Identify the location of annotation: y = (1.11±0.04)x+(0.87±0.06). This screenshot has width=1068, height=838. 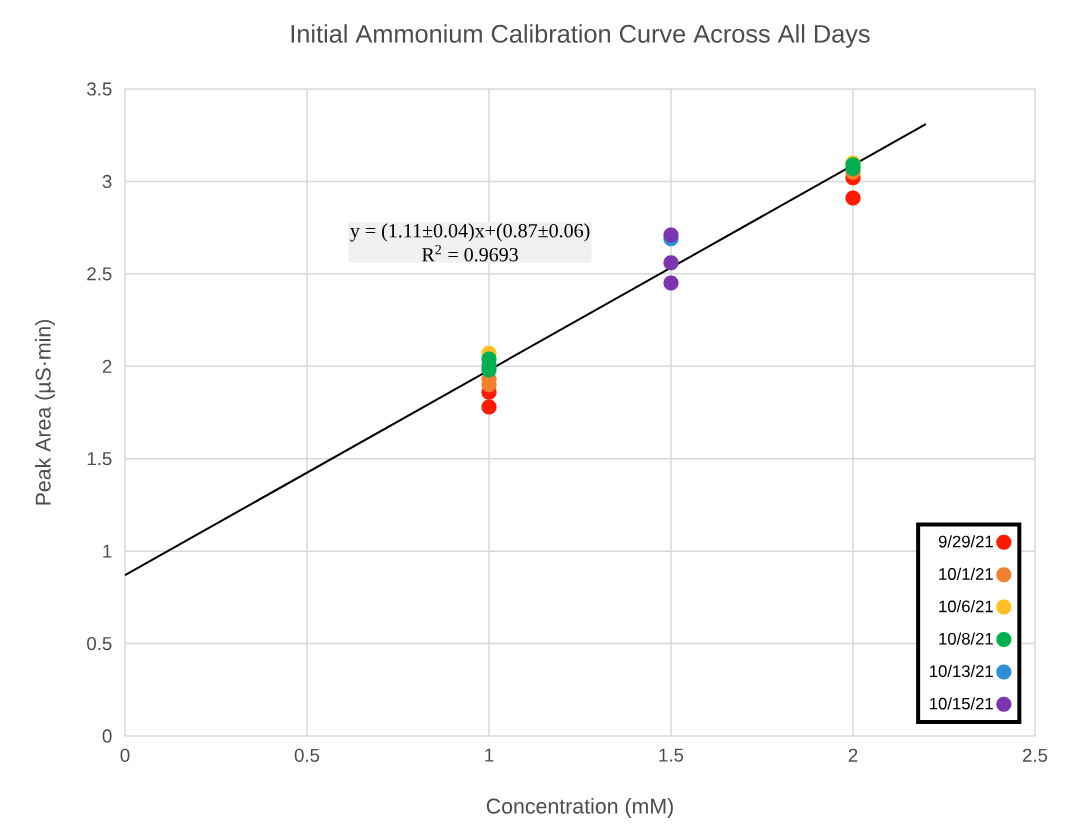
(470, 232).